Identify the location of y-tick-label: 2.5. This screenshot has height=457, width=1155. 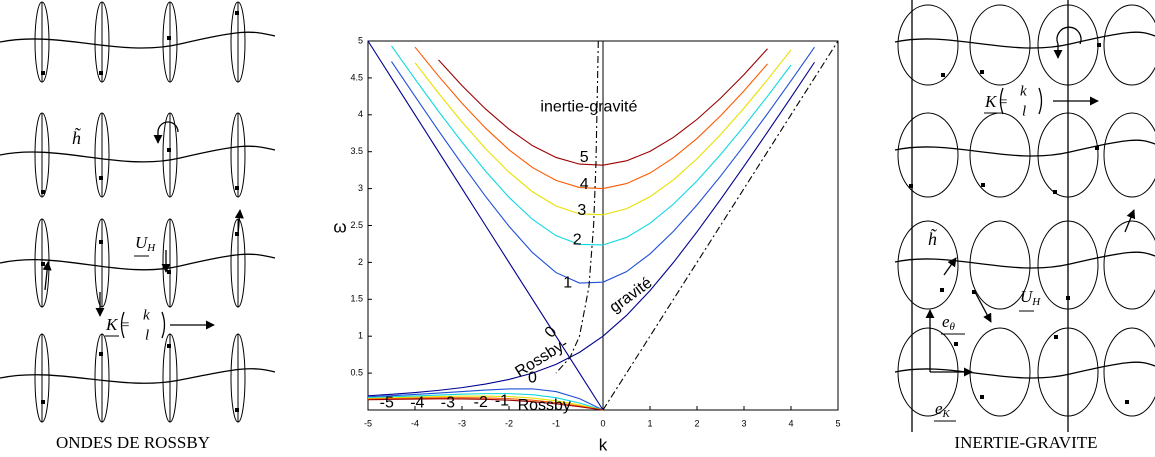
(356, 225).